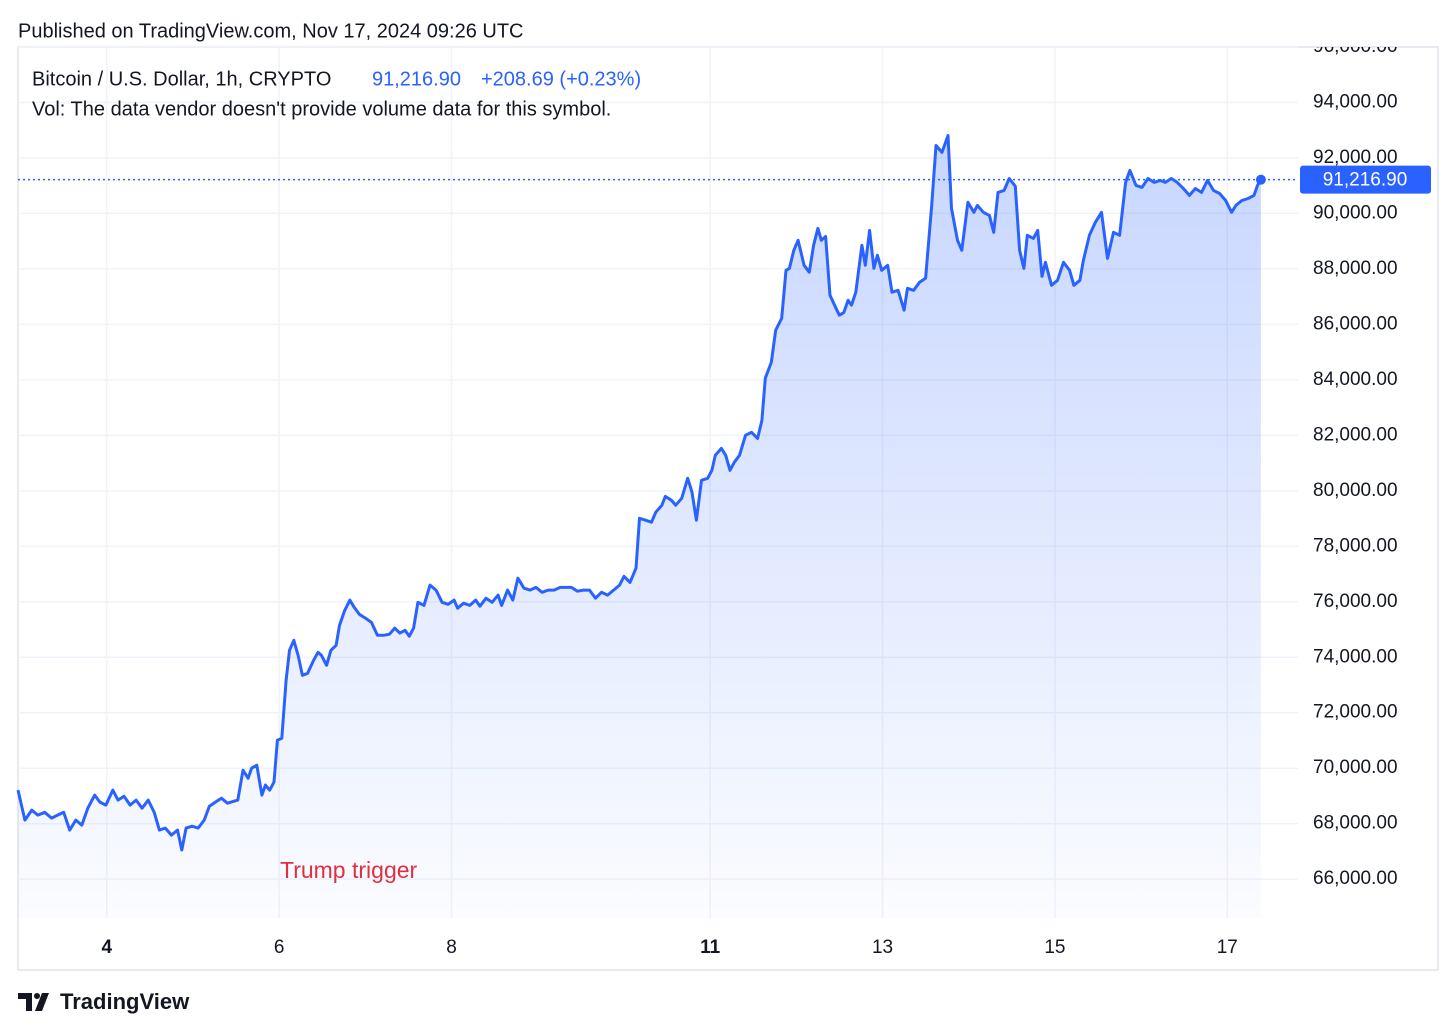  Describe the element at coordinates (349, 870) in the screenshot. I see `annotation: Trump trigger` at that location.